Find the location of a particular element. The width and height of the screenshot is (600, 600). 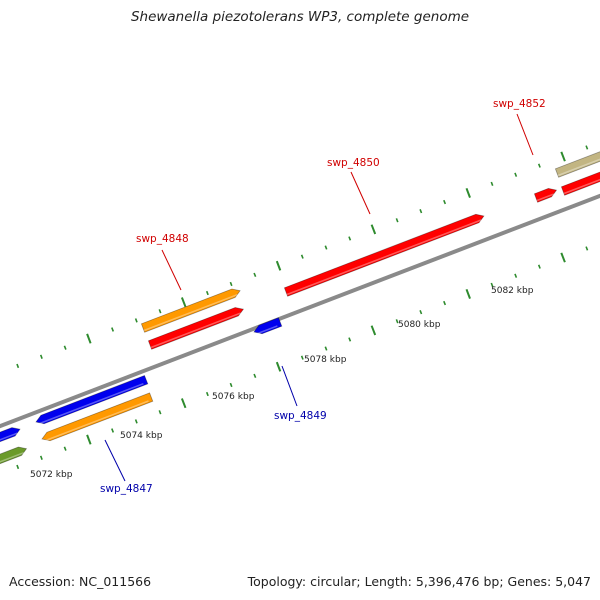

accession-text: Accession: NC_011566 is located at coordinates (80, 581).